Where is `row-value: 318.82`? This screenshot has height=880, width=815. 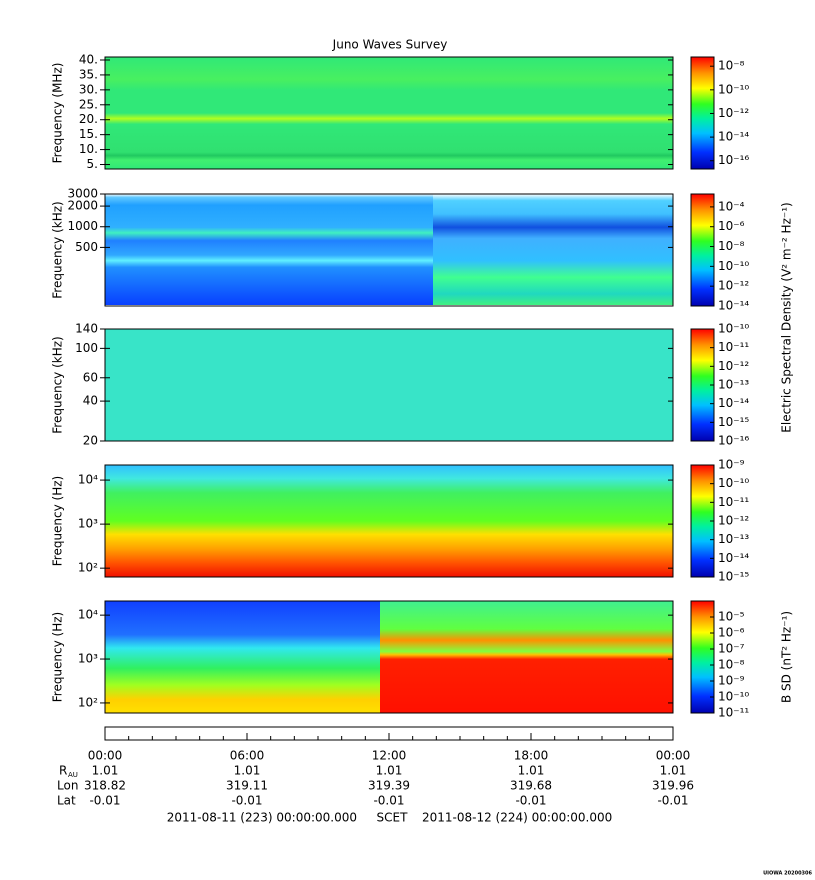
row-value: 318.82 is located at coordinates (105, 786).